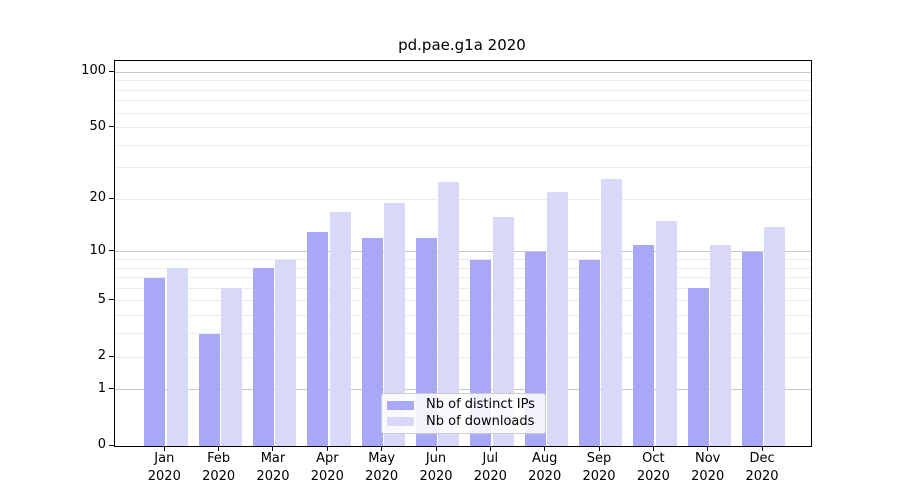  I want to click on y-tick-label: 1, so click(101, 388).